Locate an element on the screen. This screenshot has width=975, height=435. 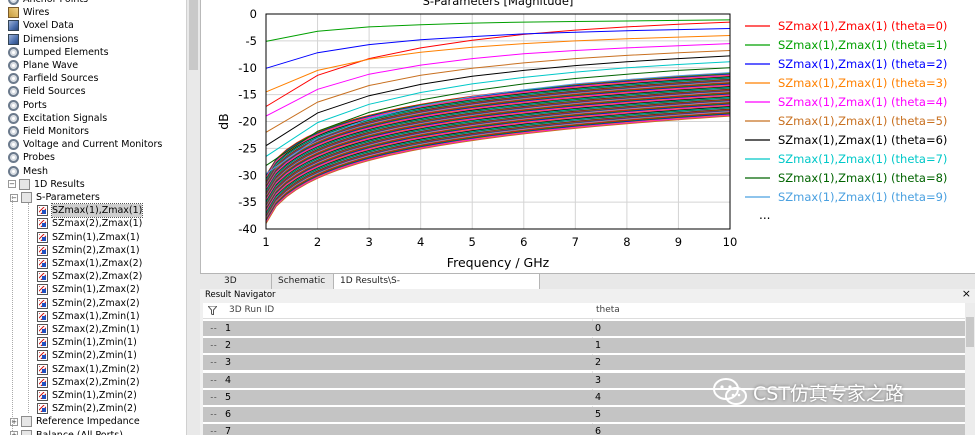
table-row: ⁃⁃ 3 2 is located at coordinates (584, 363).